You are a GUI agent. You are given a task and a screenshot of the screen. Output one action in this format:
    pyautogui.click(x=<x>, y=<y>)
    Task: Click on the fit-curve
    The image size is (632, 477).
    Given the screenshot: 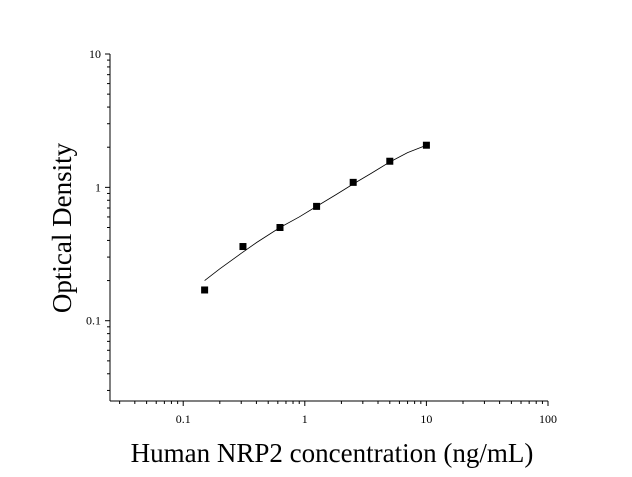 What is the action you would take?
    pyautogui.click(x=315, y=212)
    